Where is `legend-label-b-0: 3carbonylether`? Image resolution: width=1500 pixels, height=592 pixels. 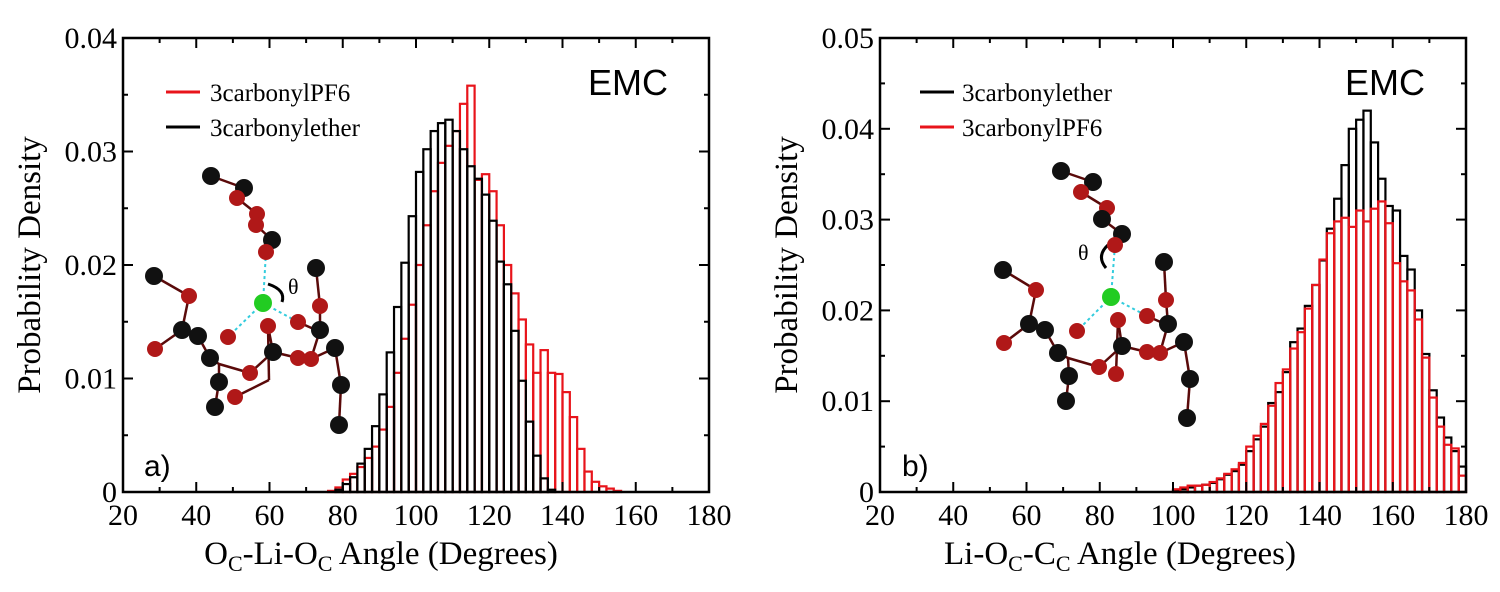 legend-label-b-0: 3carbonylether is located at coordinates (1037, 93).